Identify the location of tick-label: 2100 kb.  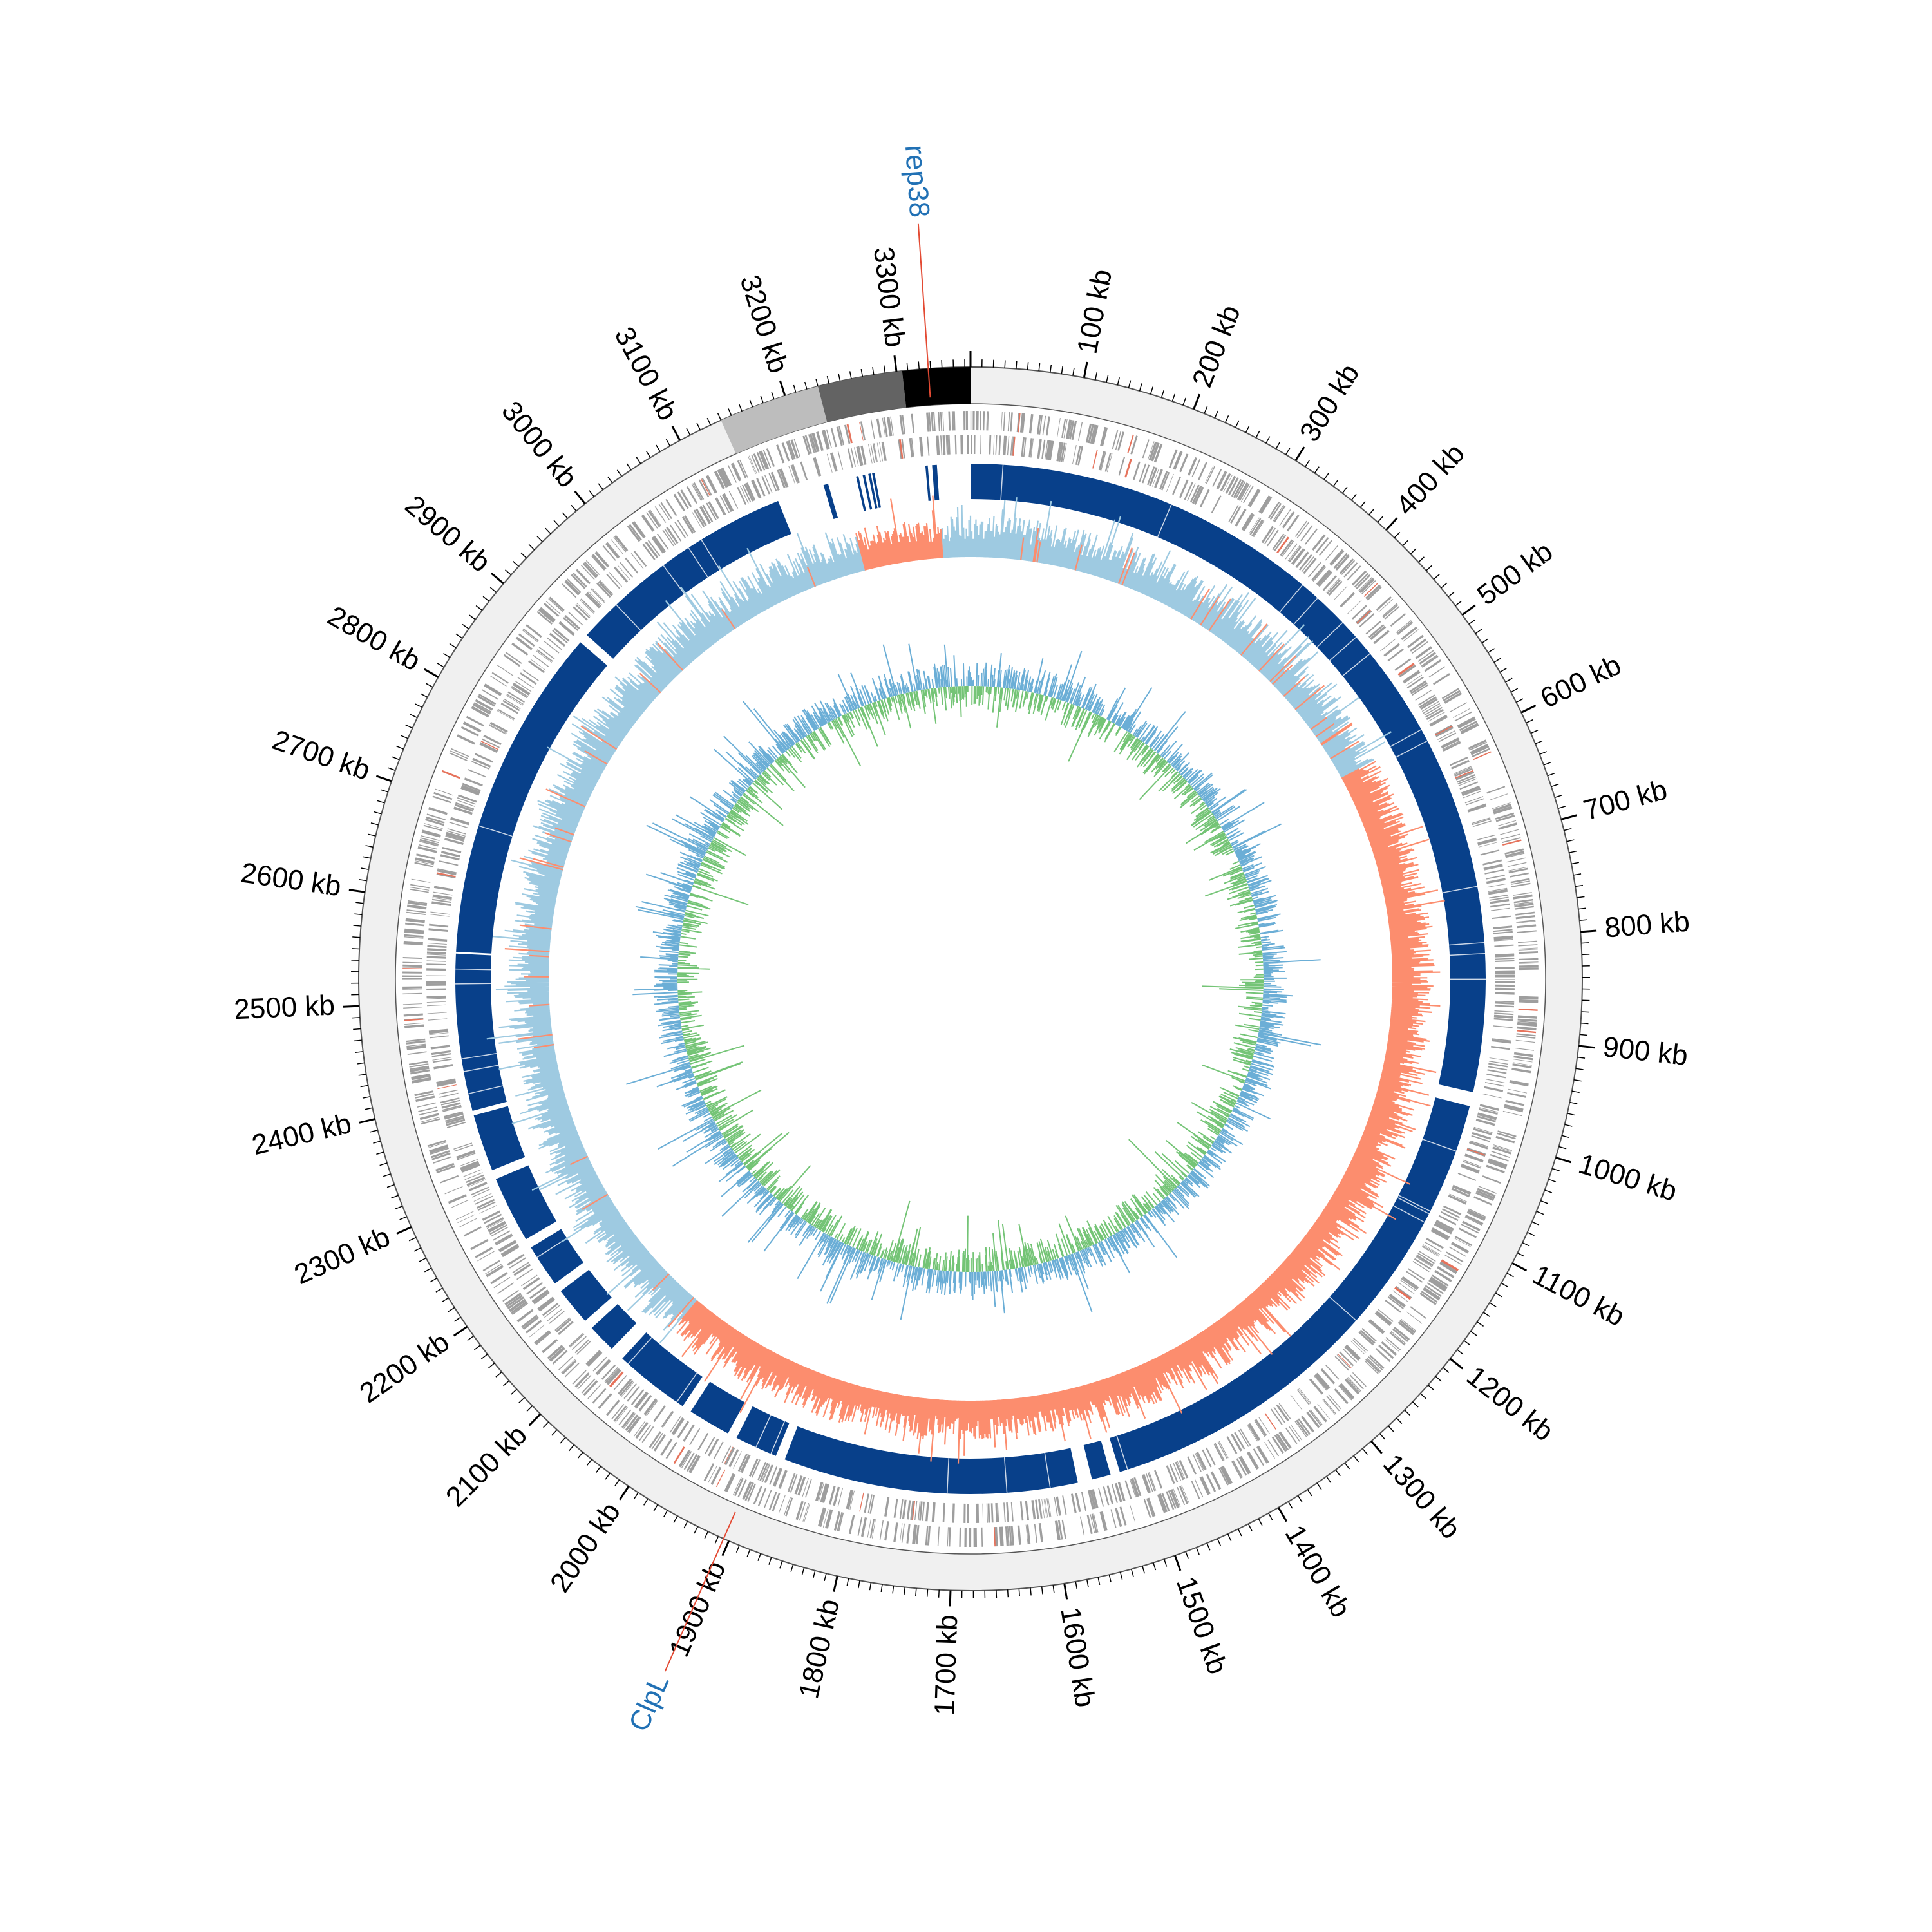
(486, 1466).